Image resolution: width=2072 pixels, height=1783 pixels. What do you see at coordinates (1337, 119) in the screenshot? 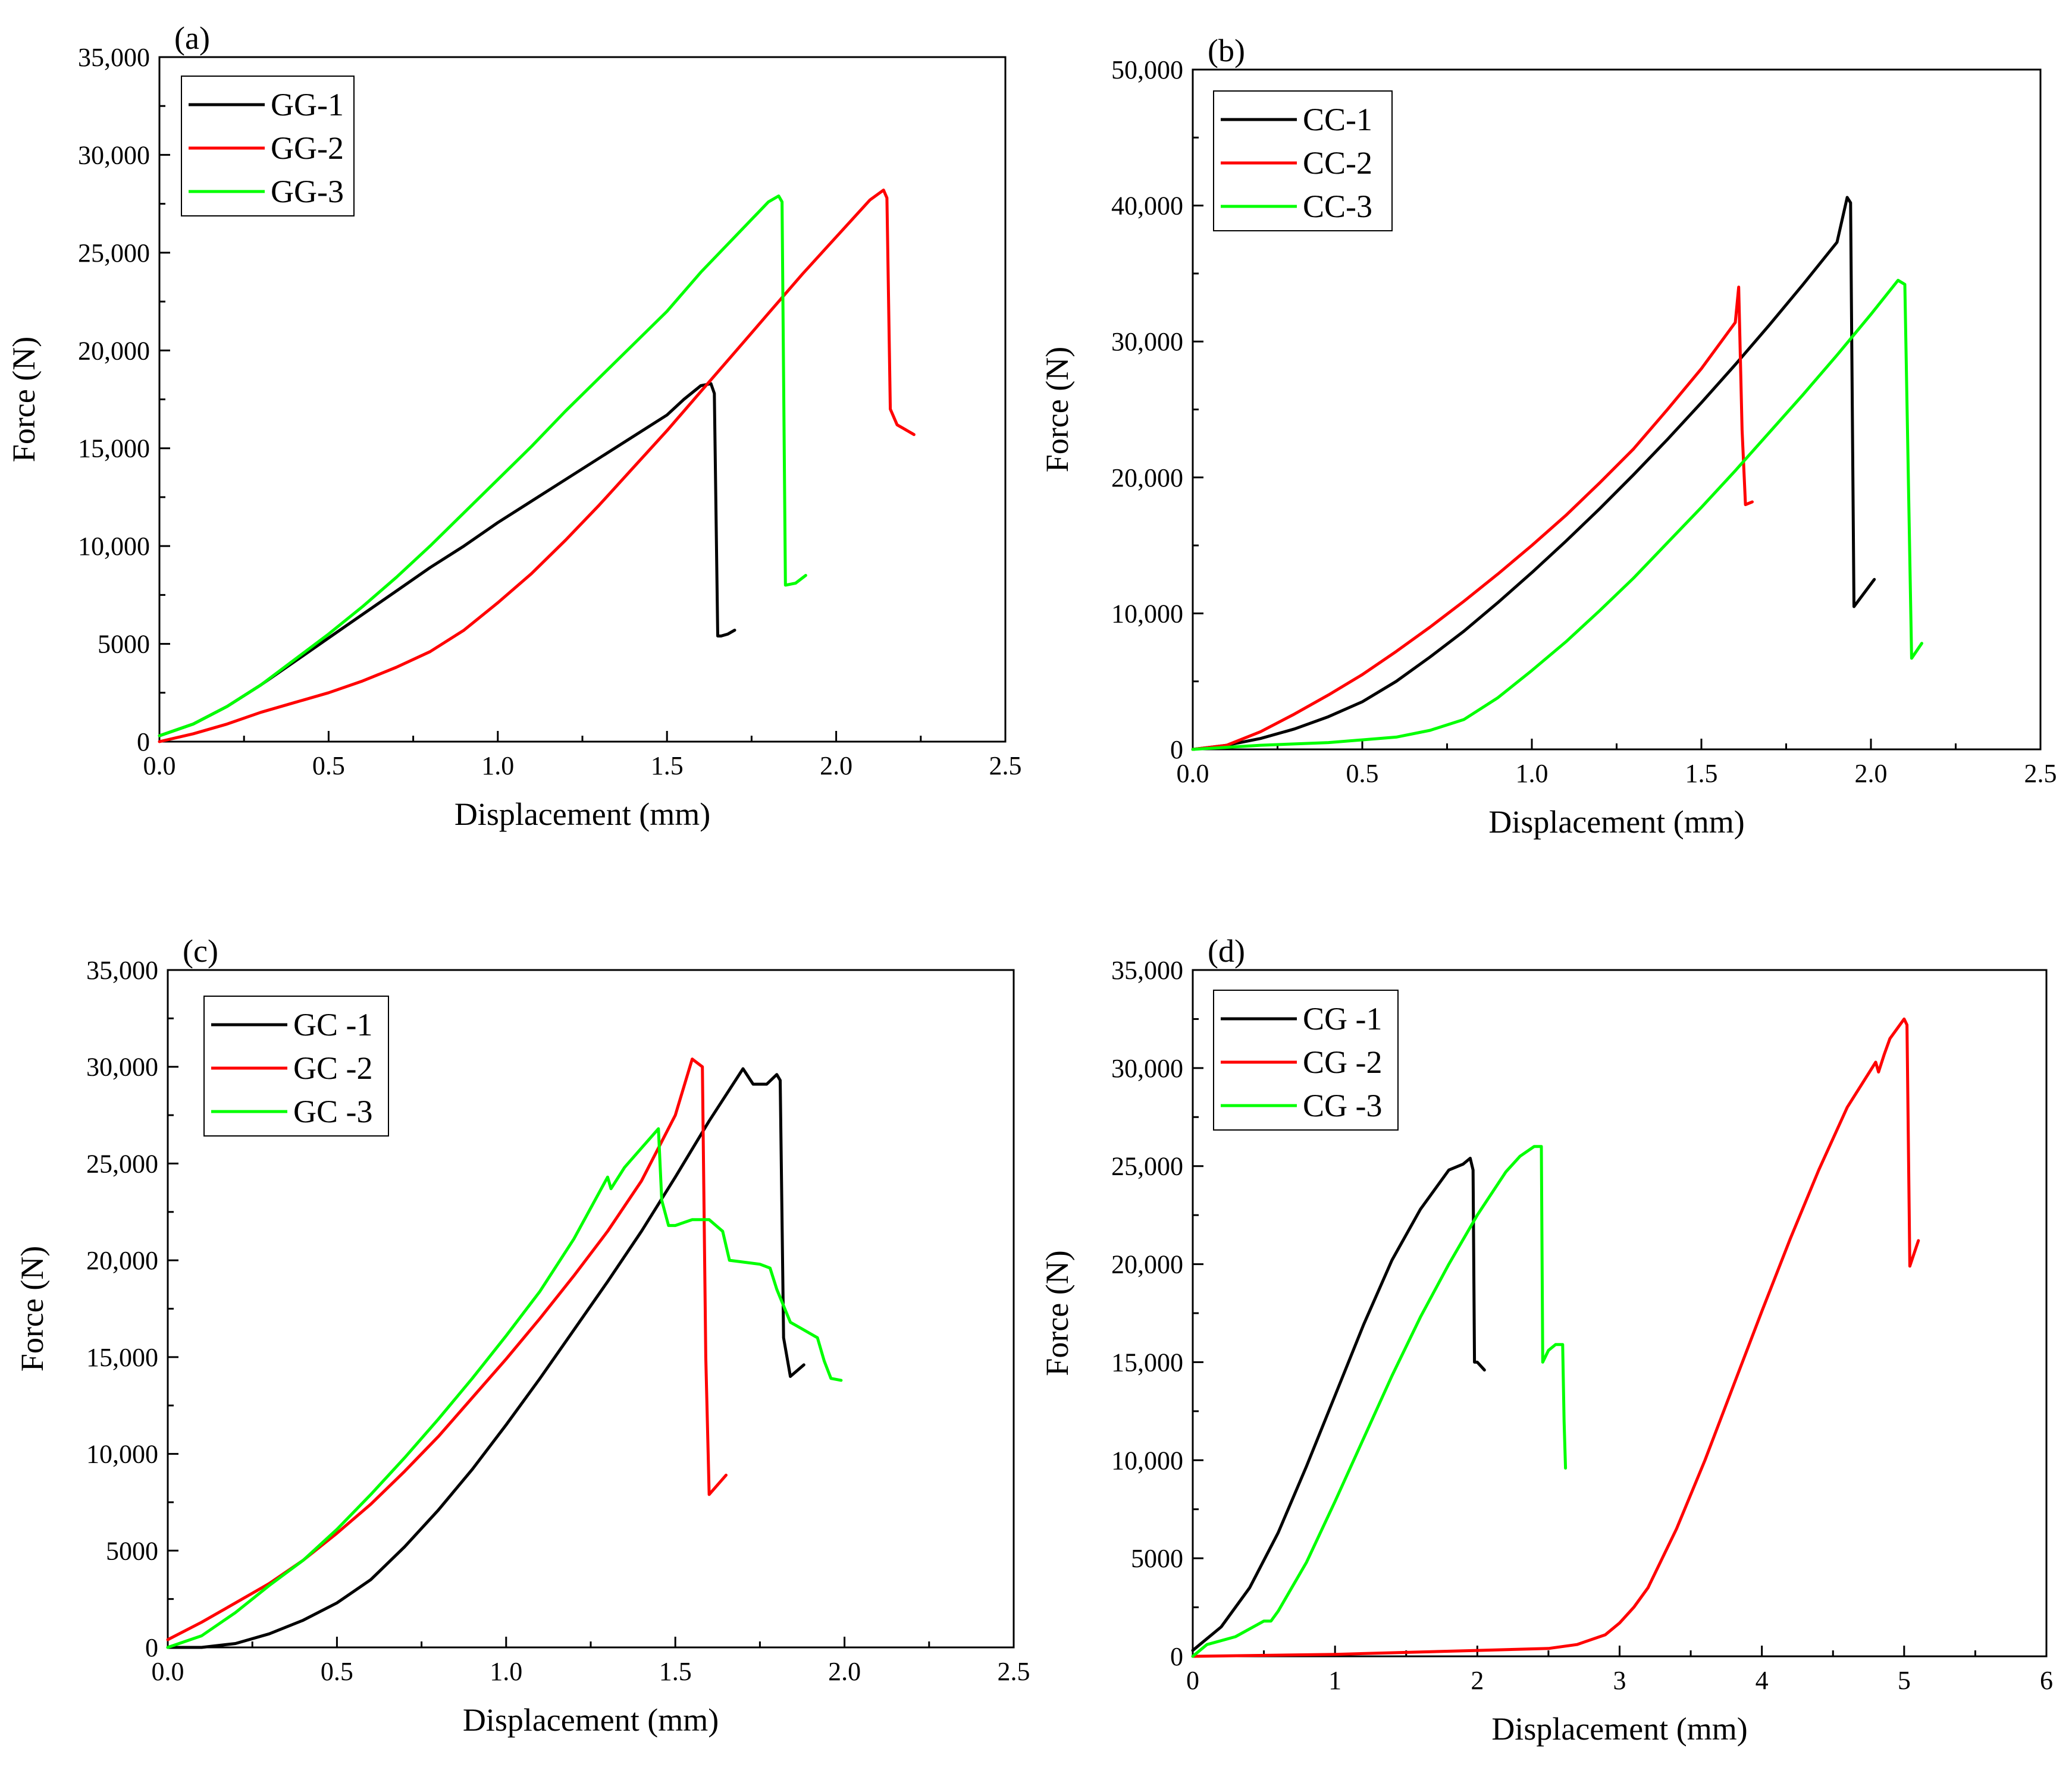
I see `legend-label: CC-1` at bounding box center [1337, 119].